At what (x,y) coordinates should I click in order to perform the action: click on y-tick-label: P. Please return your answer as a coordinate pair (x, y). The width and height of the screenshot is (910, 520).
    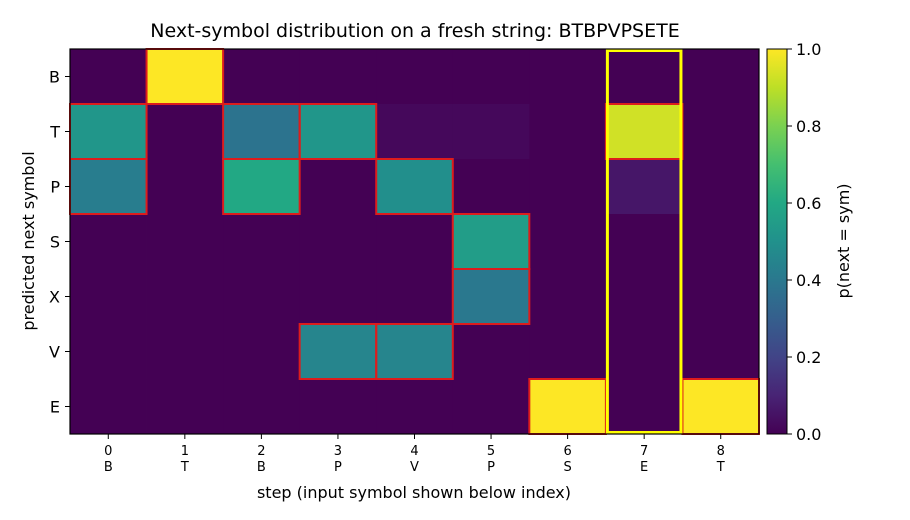
    Looking at the image, I should click on (55, 187).